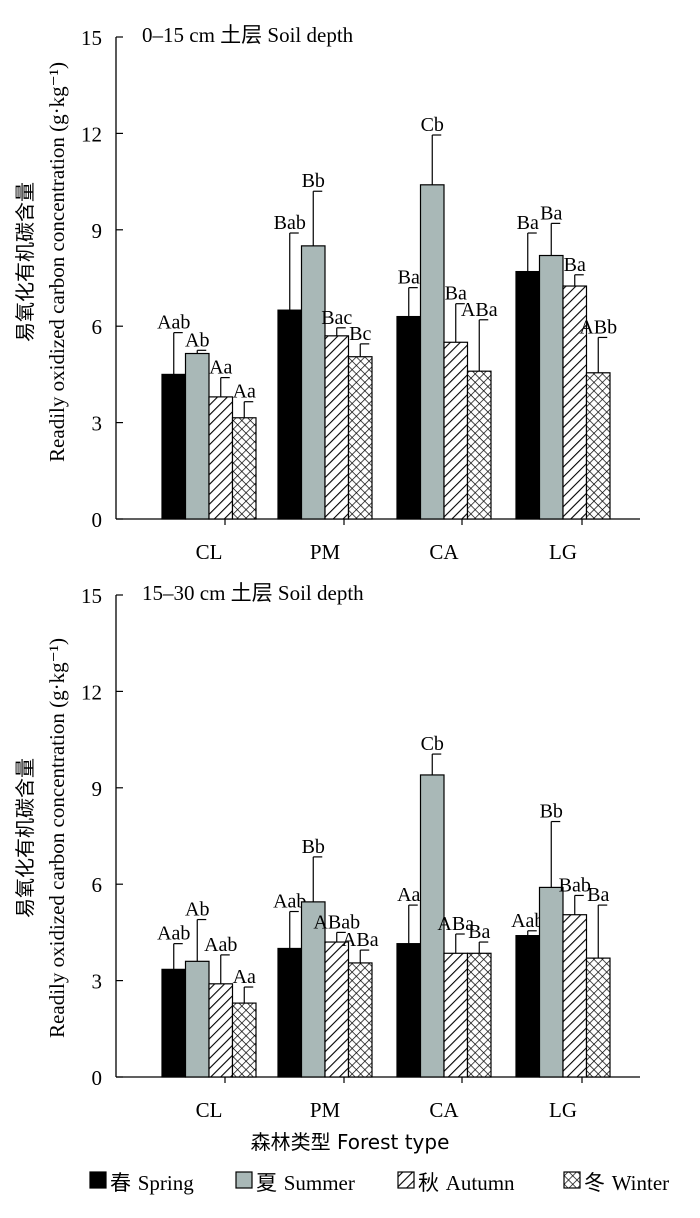 Image resolution: width=700 pixels, height=1218 pixels. Describe the element at coordinates (444, 1110) in the screenshot. I see `x-tick-label: CA` at that location.